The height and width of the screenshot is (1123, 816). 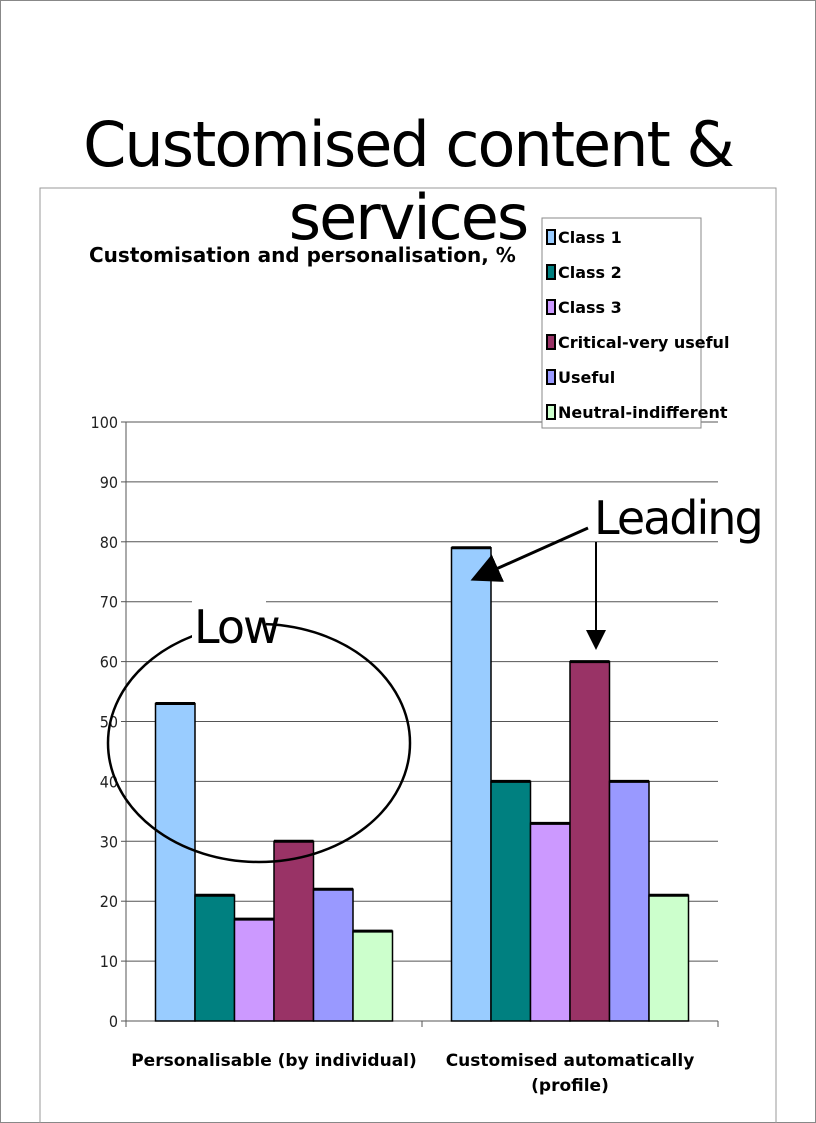 What do you see at coordinates (259, 743) in the screenshot?
I see `low-ellipse` at bounding box center [259, 743].